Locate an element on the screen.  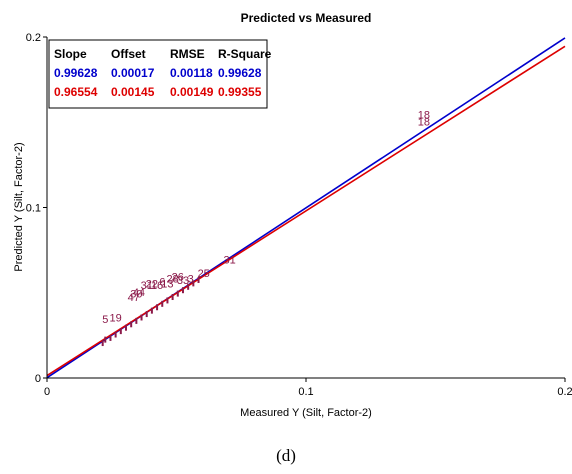
legend-header-rmse: RMSE is located at coordinates (187, 54).